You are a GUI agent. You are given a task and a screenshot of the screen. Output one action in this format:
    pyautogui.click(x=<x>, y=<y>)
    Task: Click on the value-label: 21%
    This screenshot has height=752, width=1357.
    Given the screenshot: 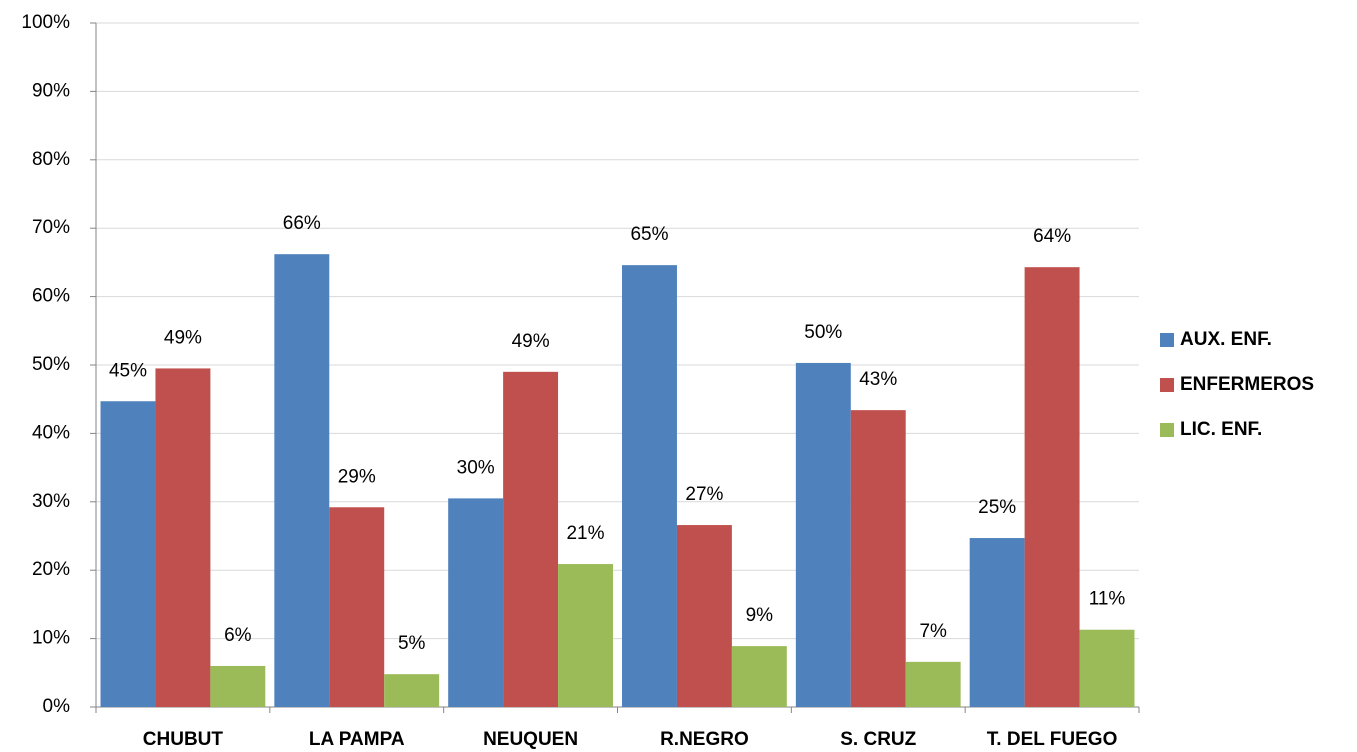 What is the action you would take?
    pyautogui.click(x=585, y=533)
    